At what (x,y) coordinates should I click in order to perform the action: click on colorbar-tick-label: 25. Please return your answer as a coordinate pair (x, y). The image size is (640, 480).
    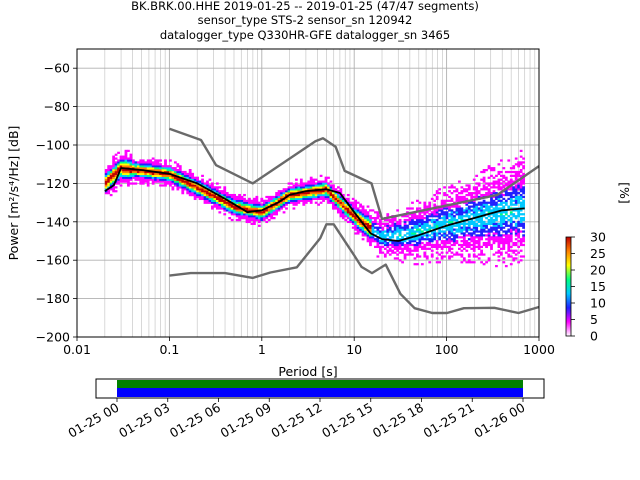
    Looking at the image, I should click on (598, 253).